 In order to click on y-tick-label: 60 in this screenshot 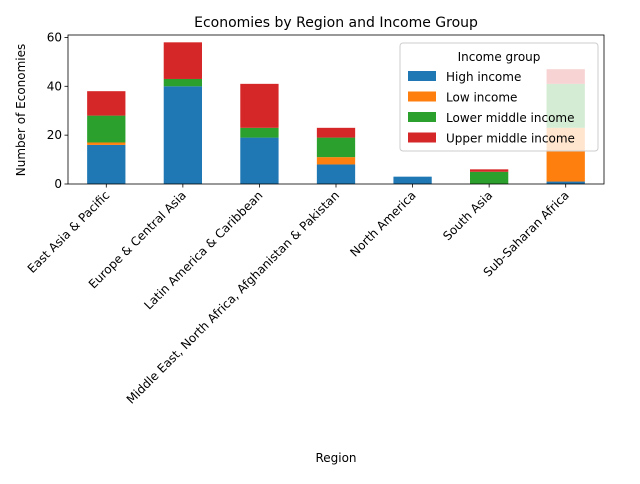, I will do `click(54, 37)`.